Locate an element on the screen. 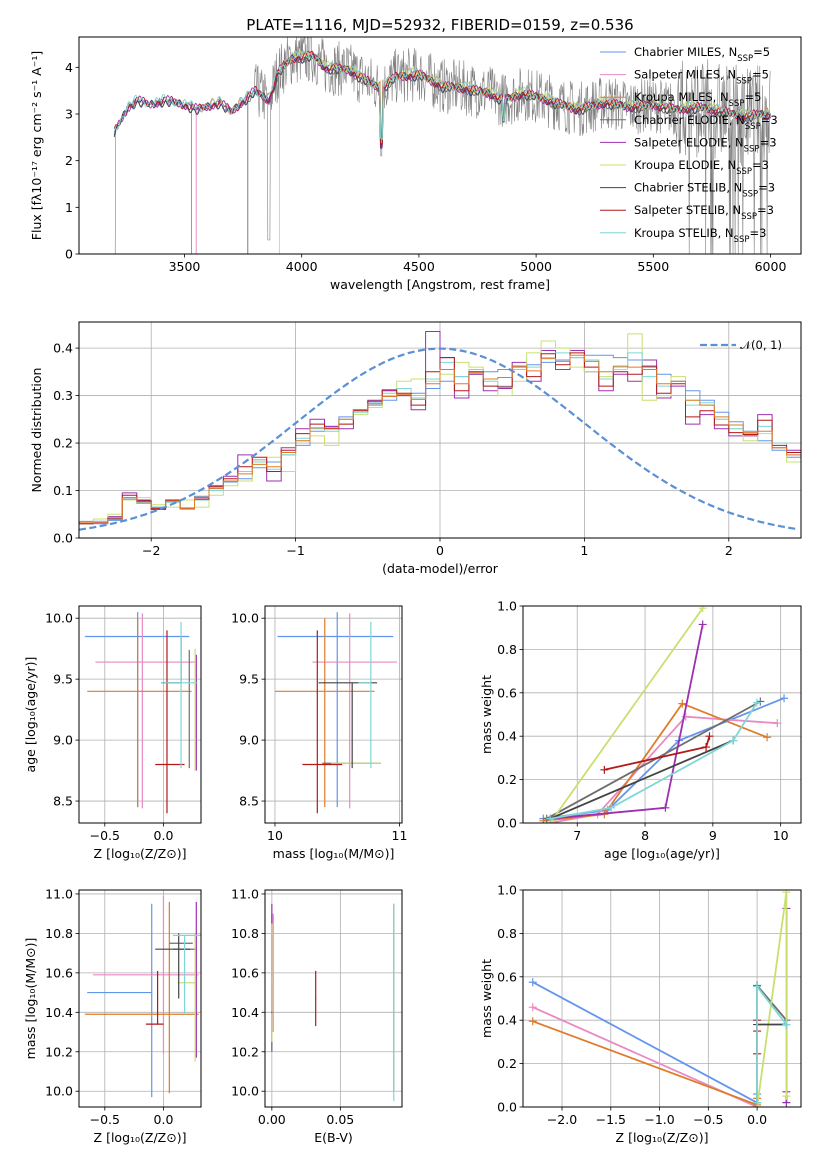 Image resolution: width=819 pixels, height=1170 pixels. y-tick-label: 0.2 is located at coordinates (507, 1063).